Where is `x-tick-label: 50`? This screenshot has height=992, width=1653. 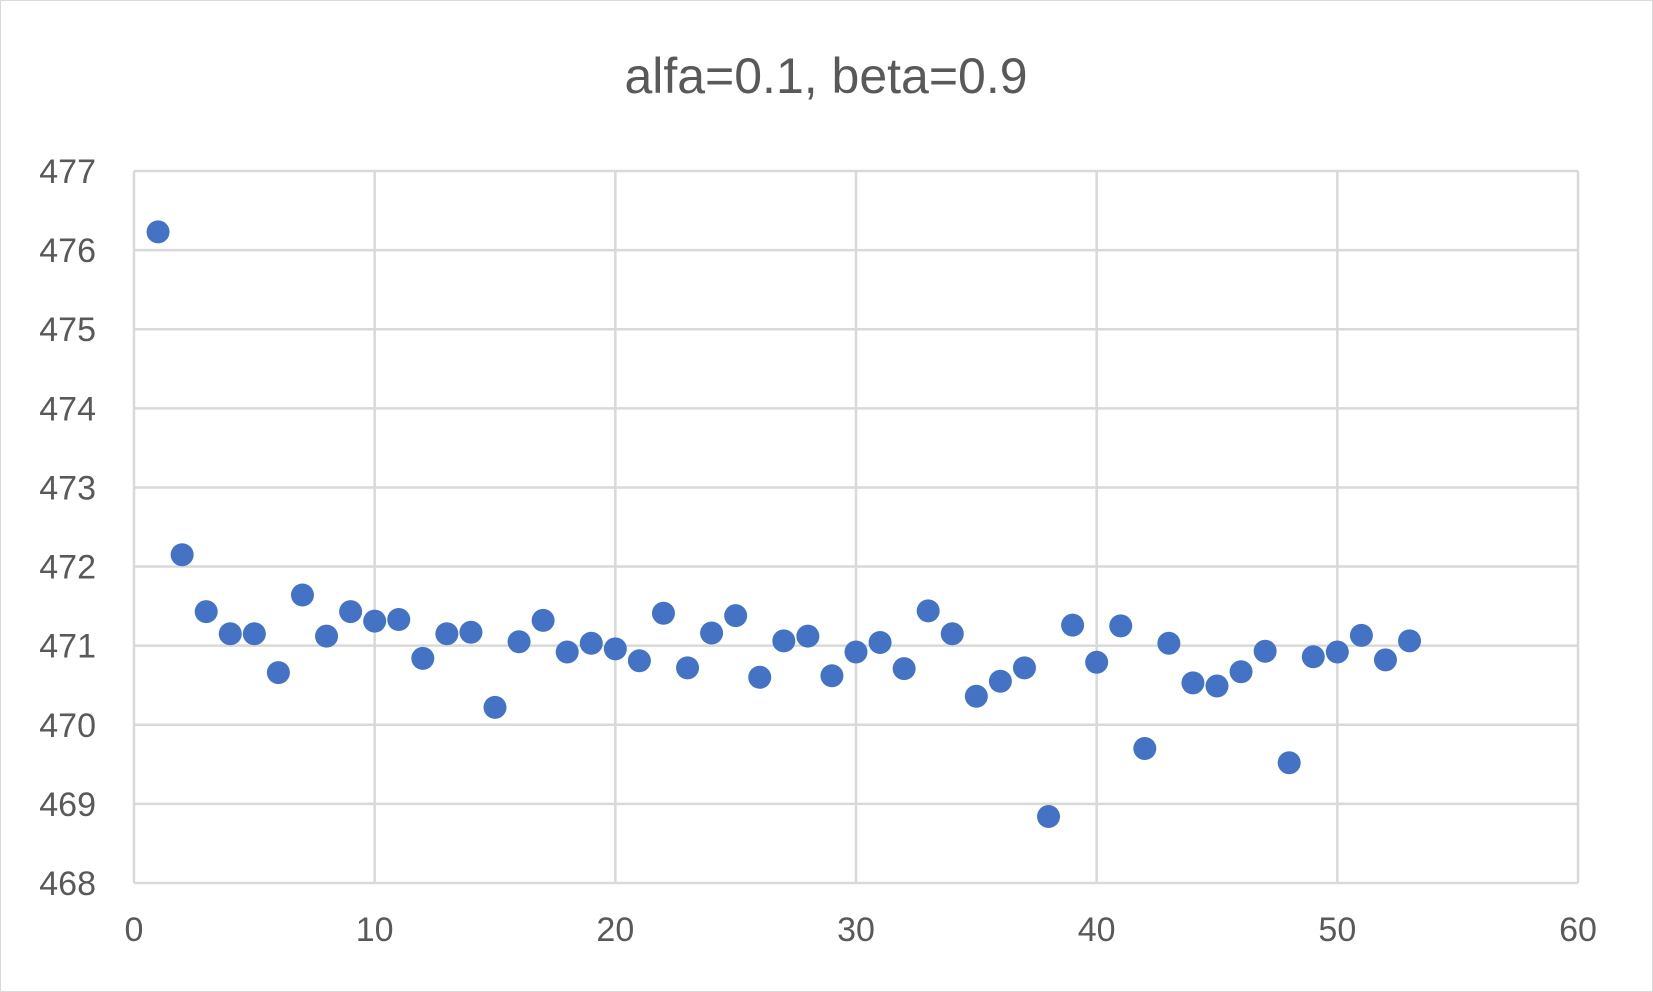
x-tick-label: 50 is located at coordinates (1337, 930).